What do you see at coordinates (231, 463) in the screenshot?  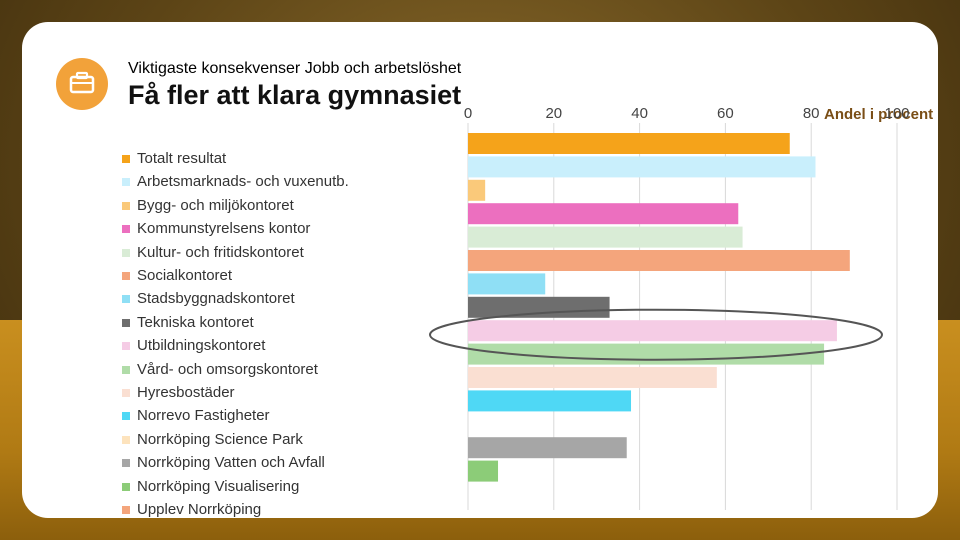 I see `legend-label: Norrköping Vatten och Avfall` at bounding box center [231, 463].